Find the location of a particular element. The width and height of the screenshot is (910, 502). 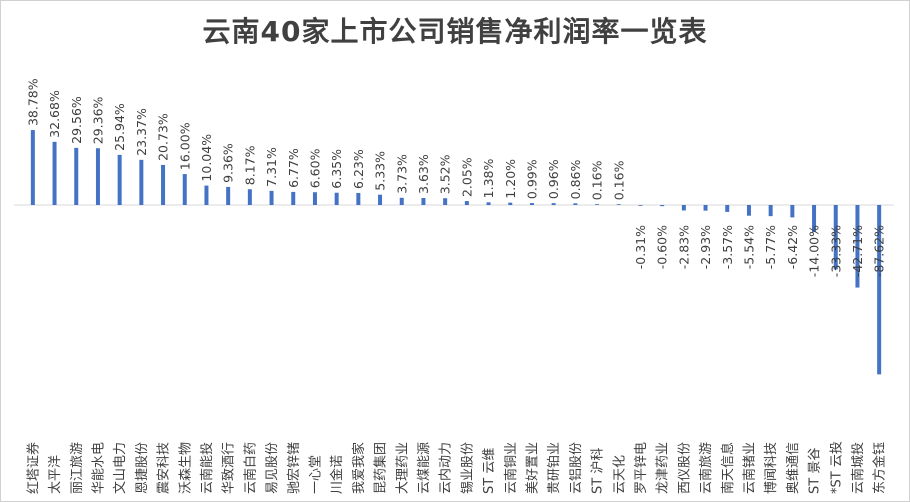

category-label: 东方金钰 is located at coordinates (880, 468).